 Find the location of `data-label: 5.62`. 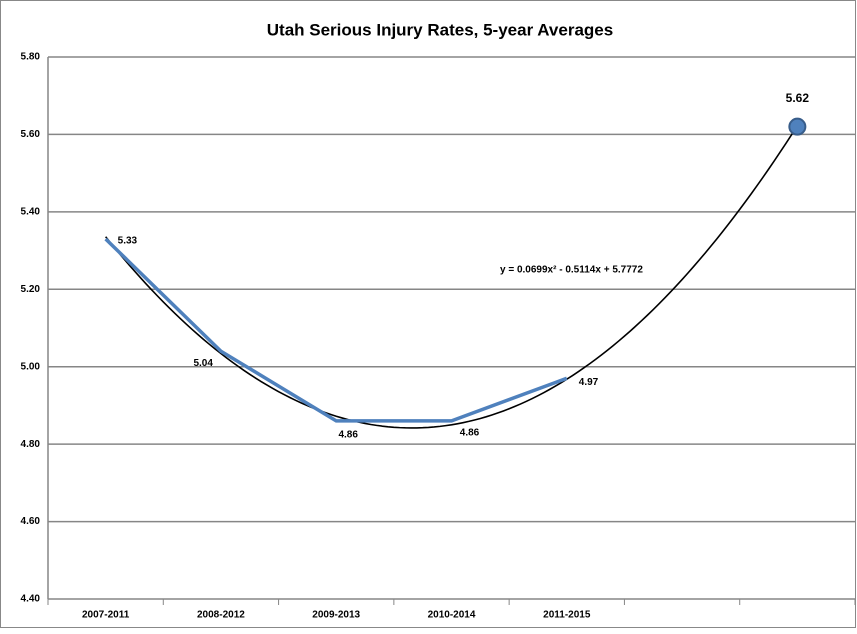

data-label: 5.62 is located at coordinates (798, 98).